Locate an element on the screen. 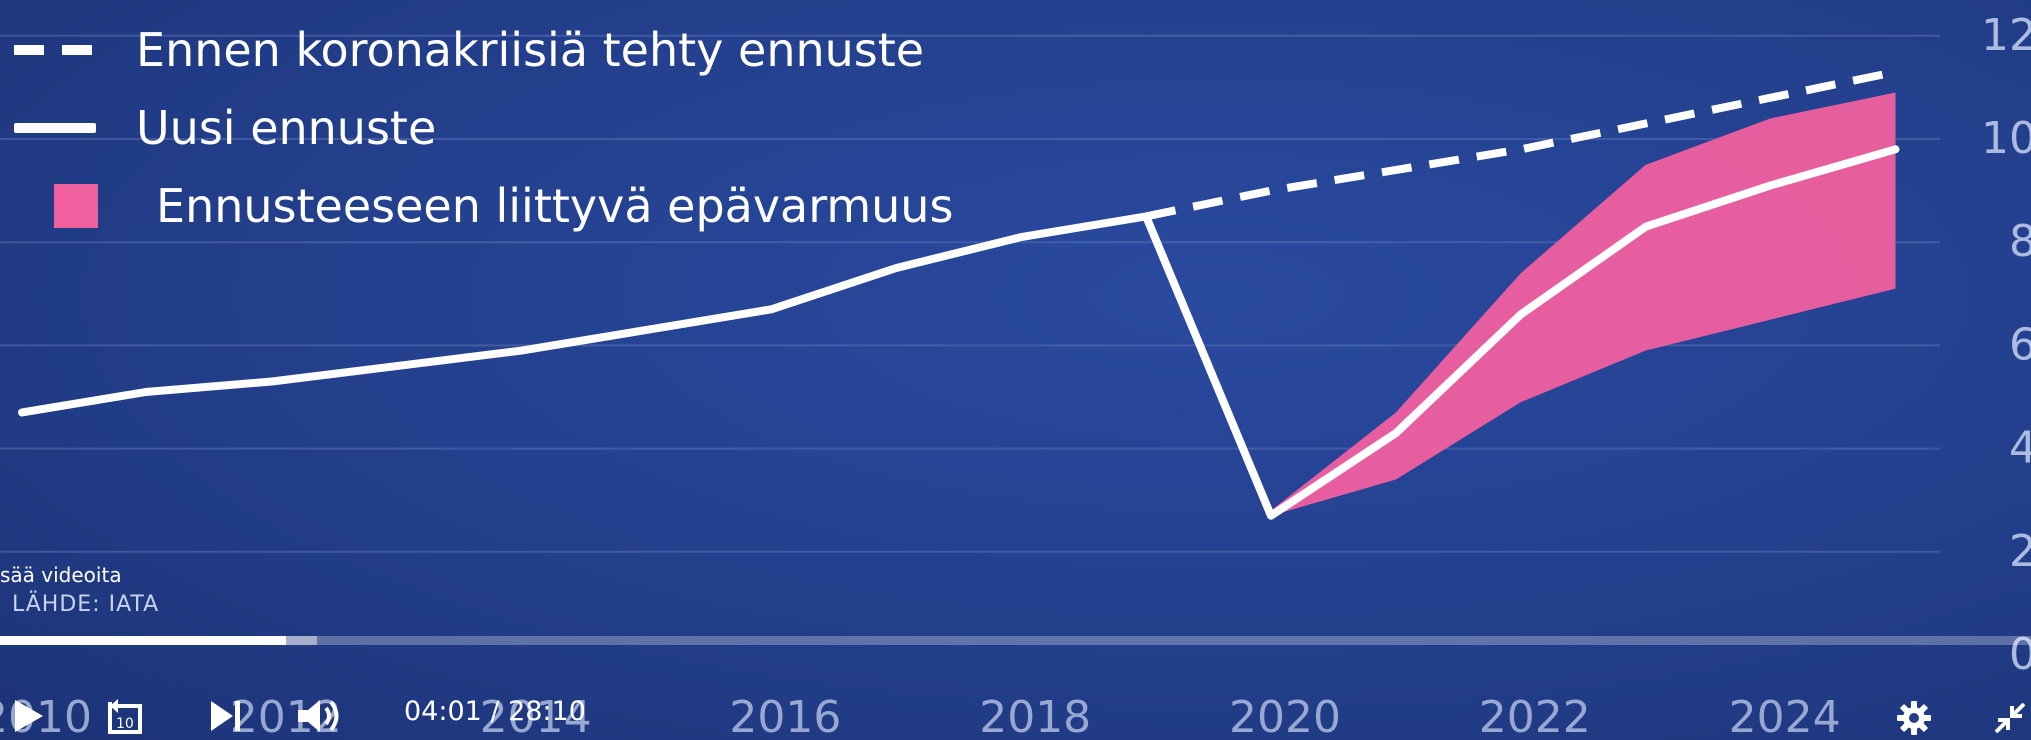  y-tick-label: 6 is located at coordinates (2020, 344).